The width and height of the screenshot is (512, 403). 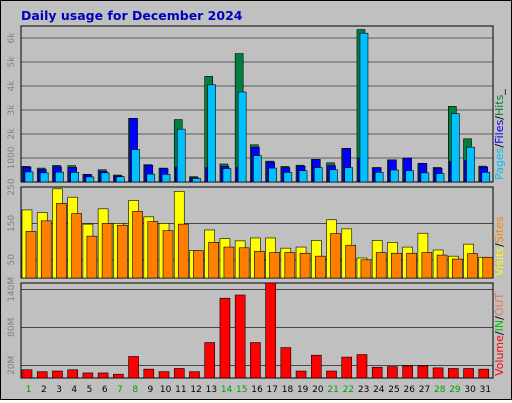 I want to click on x-tick-label-day-11: 11, so click(x=180, y=390).